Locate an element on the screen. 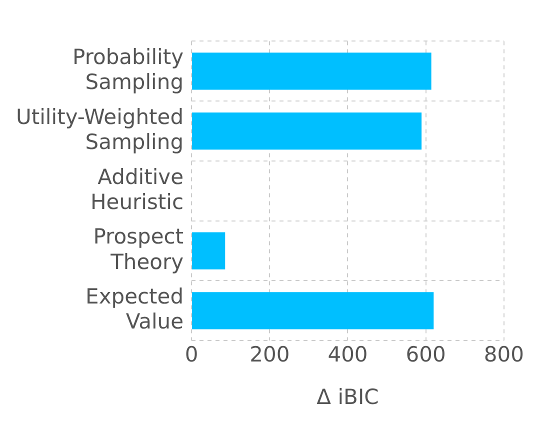  y-tick-label: Utility-Weighted Sampling is located at coordinates (100, 129).